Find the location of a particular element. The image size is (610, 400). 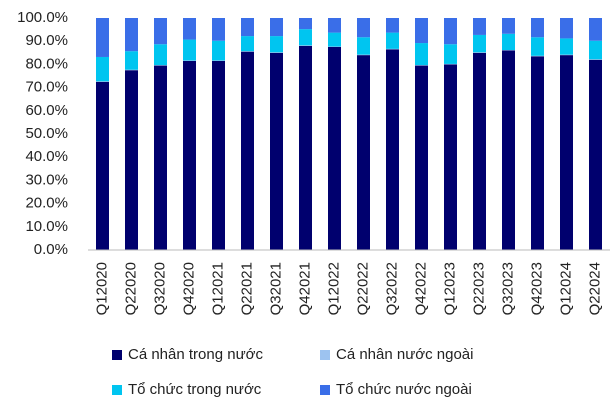

x-tick-label: Q22023 is located at coordinates (478, 288).